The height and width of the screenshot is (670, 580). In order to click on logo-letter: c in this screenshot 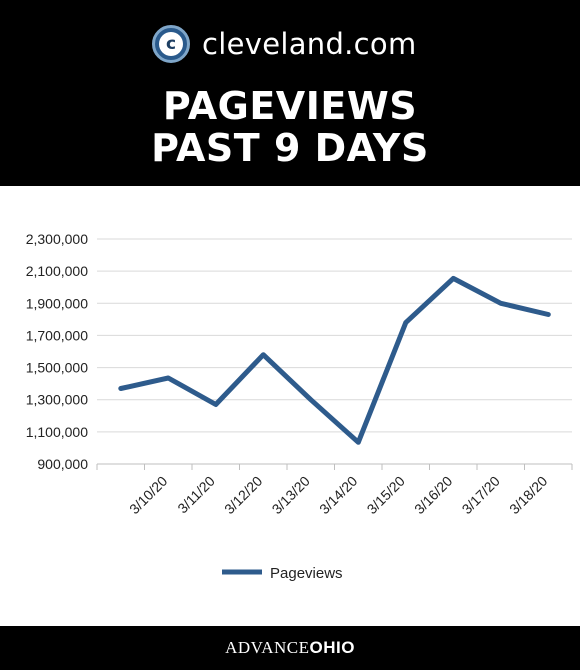, I will do `click(171, 44)`.